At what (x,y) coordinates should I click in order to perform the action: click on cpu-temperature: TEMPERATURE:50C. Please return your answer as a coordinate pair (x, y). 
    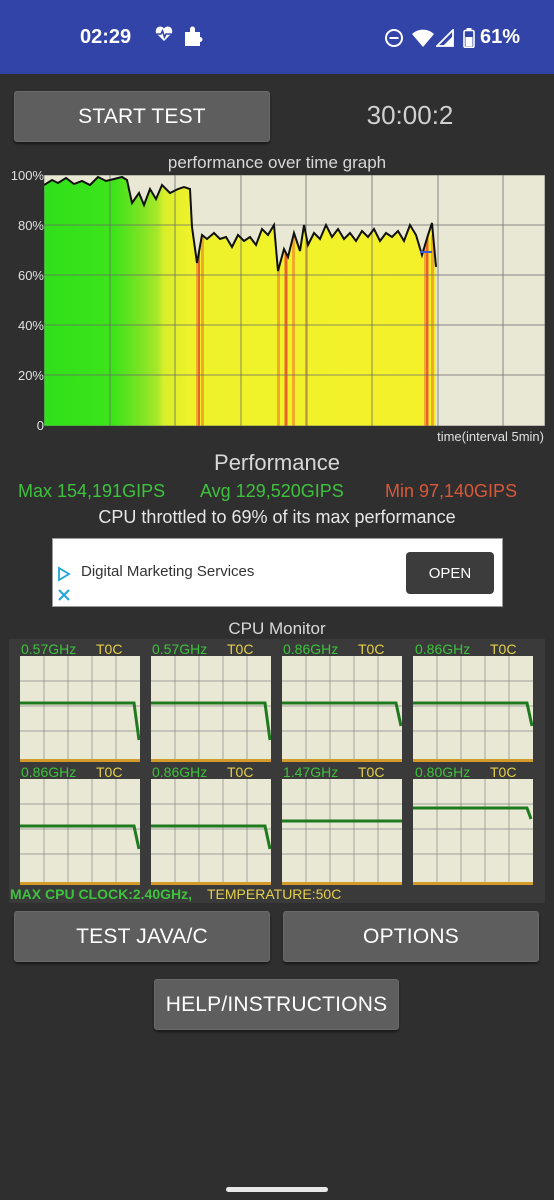
    Looking at the image, I should click on (274, 894).